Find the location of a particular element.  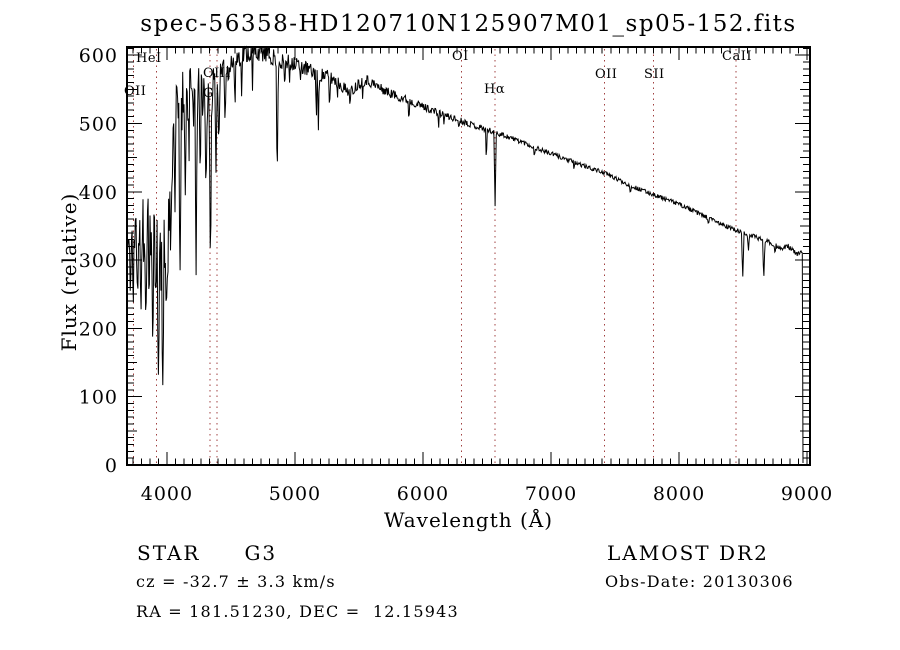

spectral-line-label: Hα is located at coordinates (494, 89).